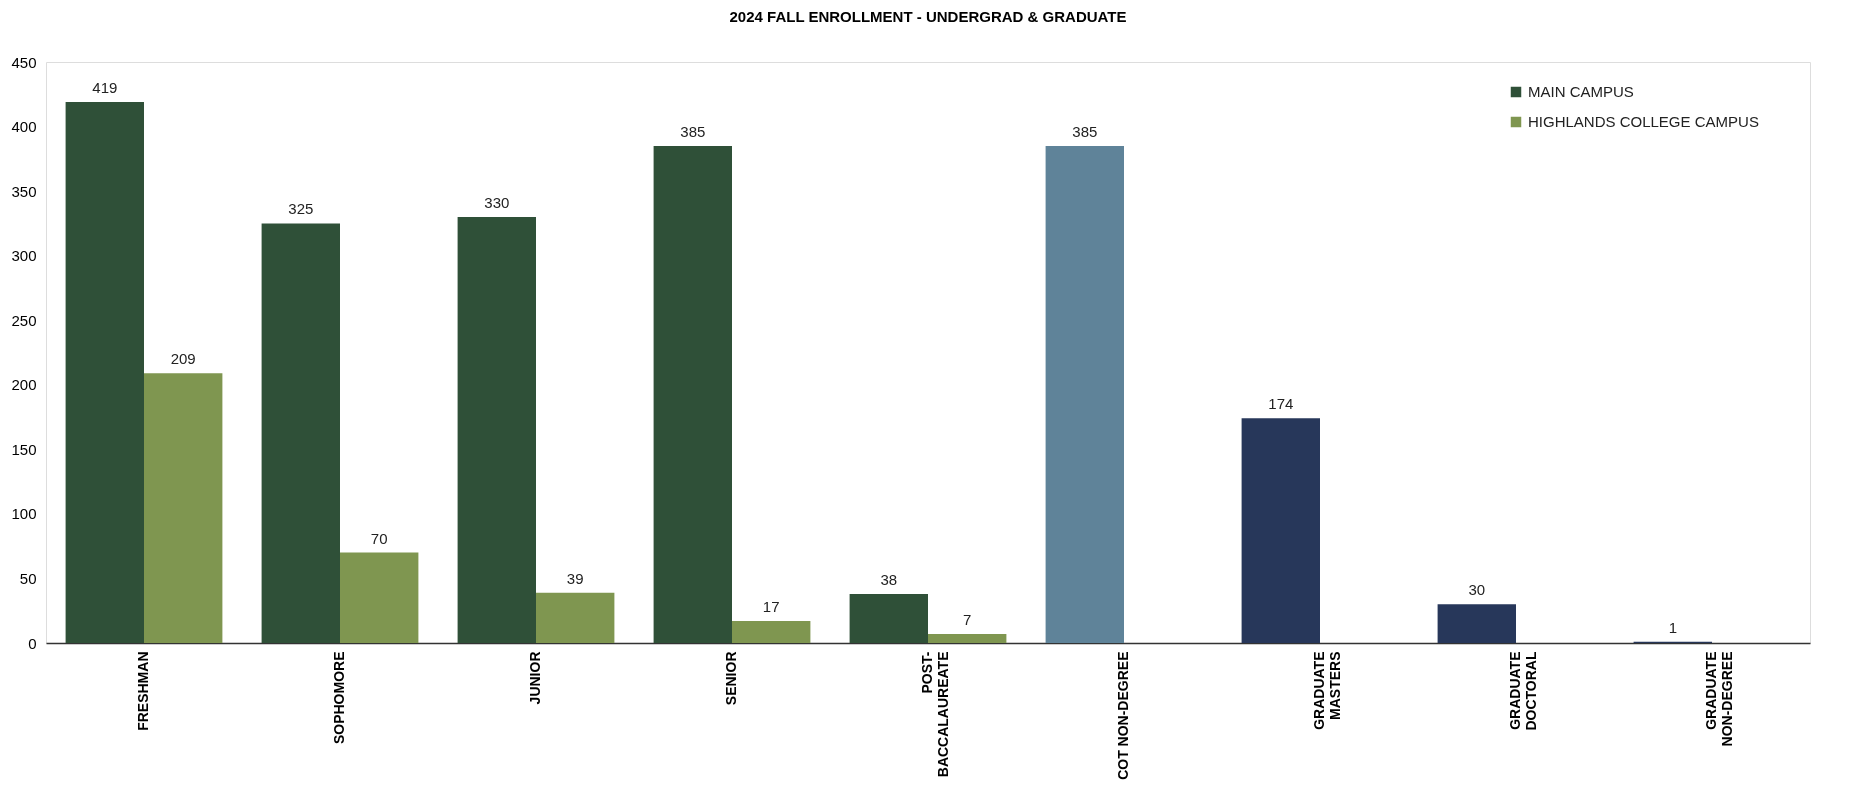  Describe the element at coordinates (28, 578) in the screenshot. I see `y-tick-label: 50` at that location.